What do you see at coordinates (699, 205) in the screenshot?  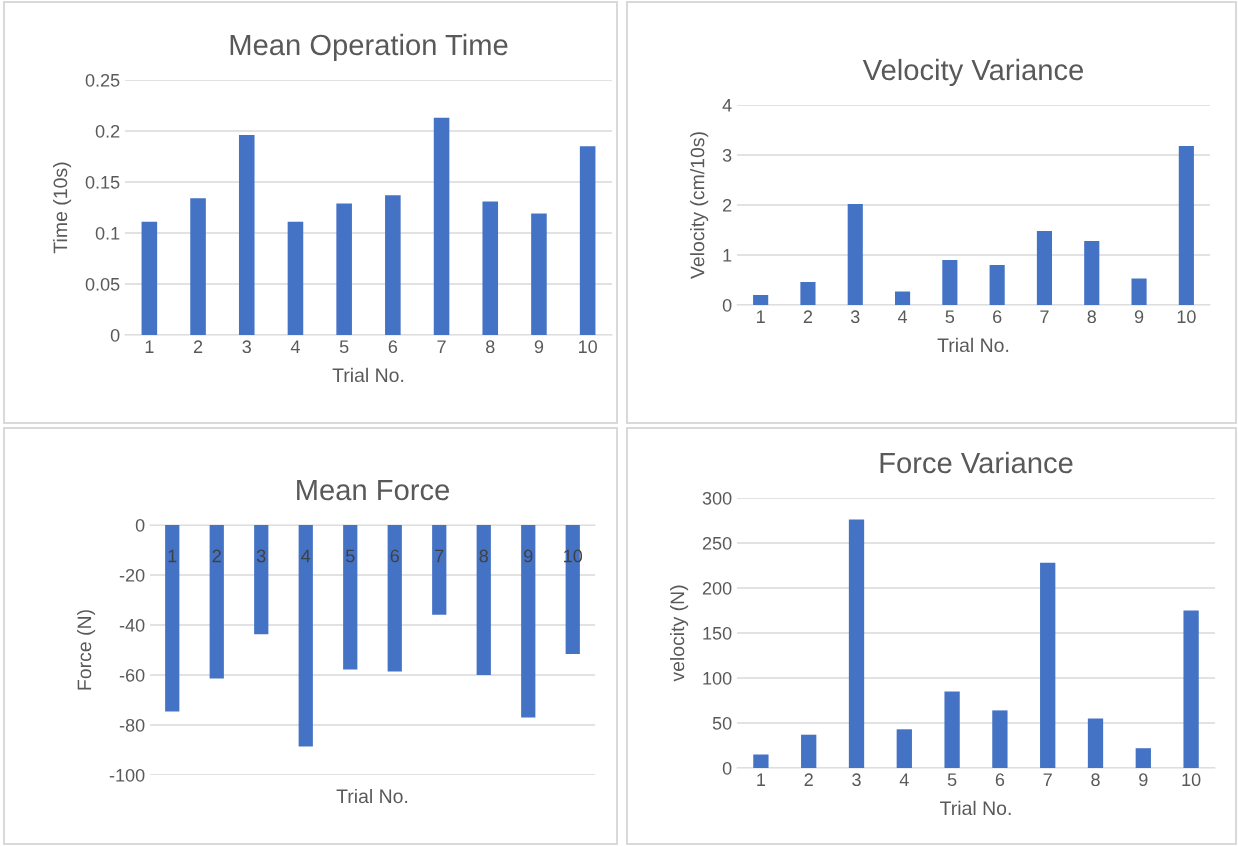 I see `y-axis-title: Velocity (cm/10s)` at bounding box center [699, 205].